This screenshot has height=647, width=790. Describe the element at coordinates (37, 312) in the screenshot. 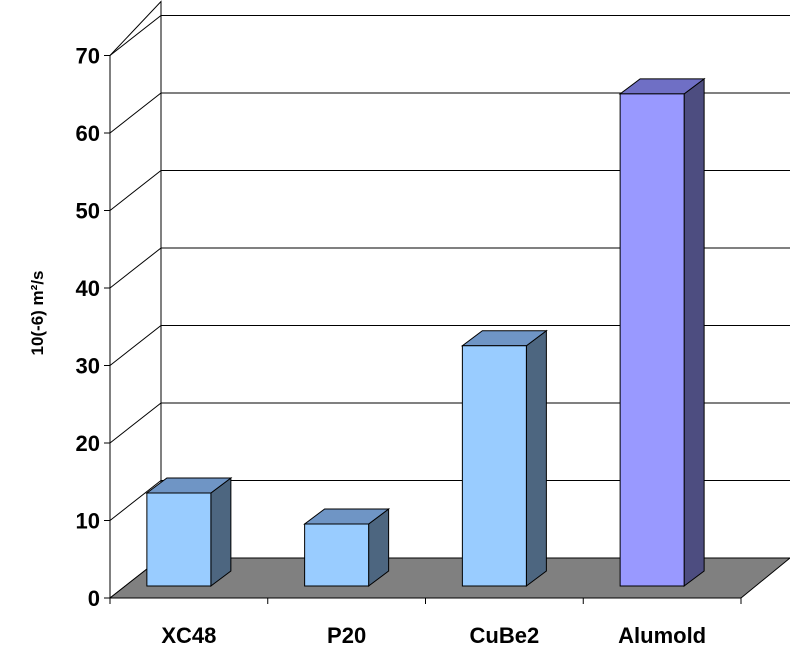

I see `y-axis-label: 10(-6) m²/s` at that location.